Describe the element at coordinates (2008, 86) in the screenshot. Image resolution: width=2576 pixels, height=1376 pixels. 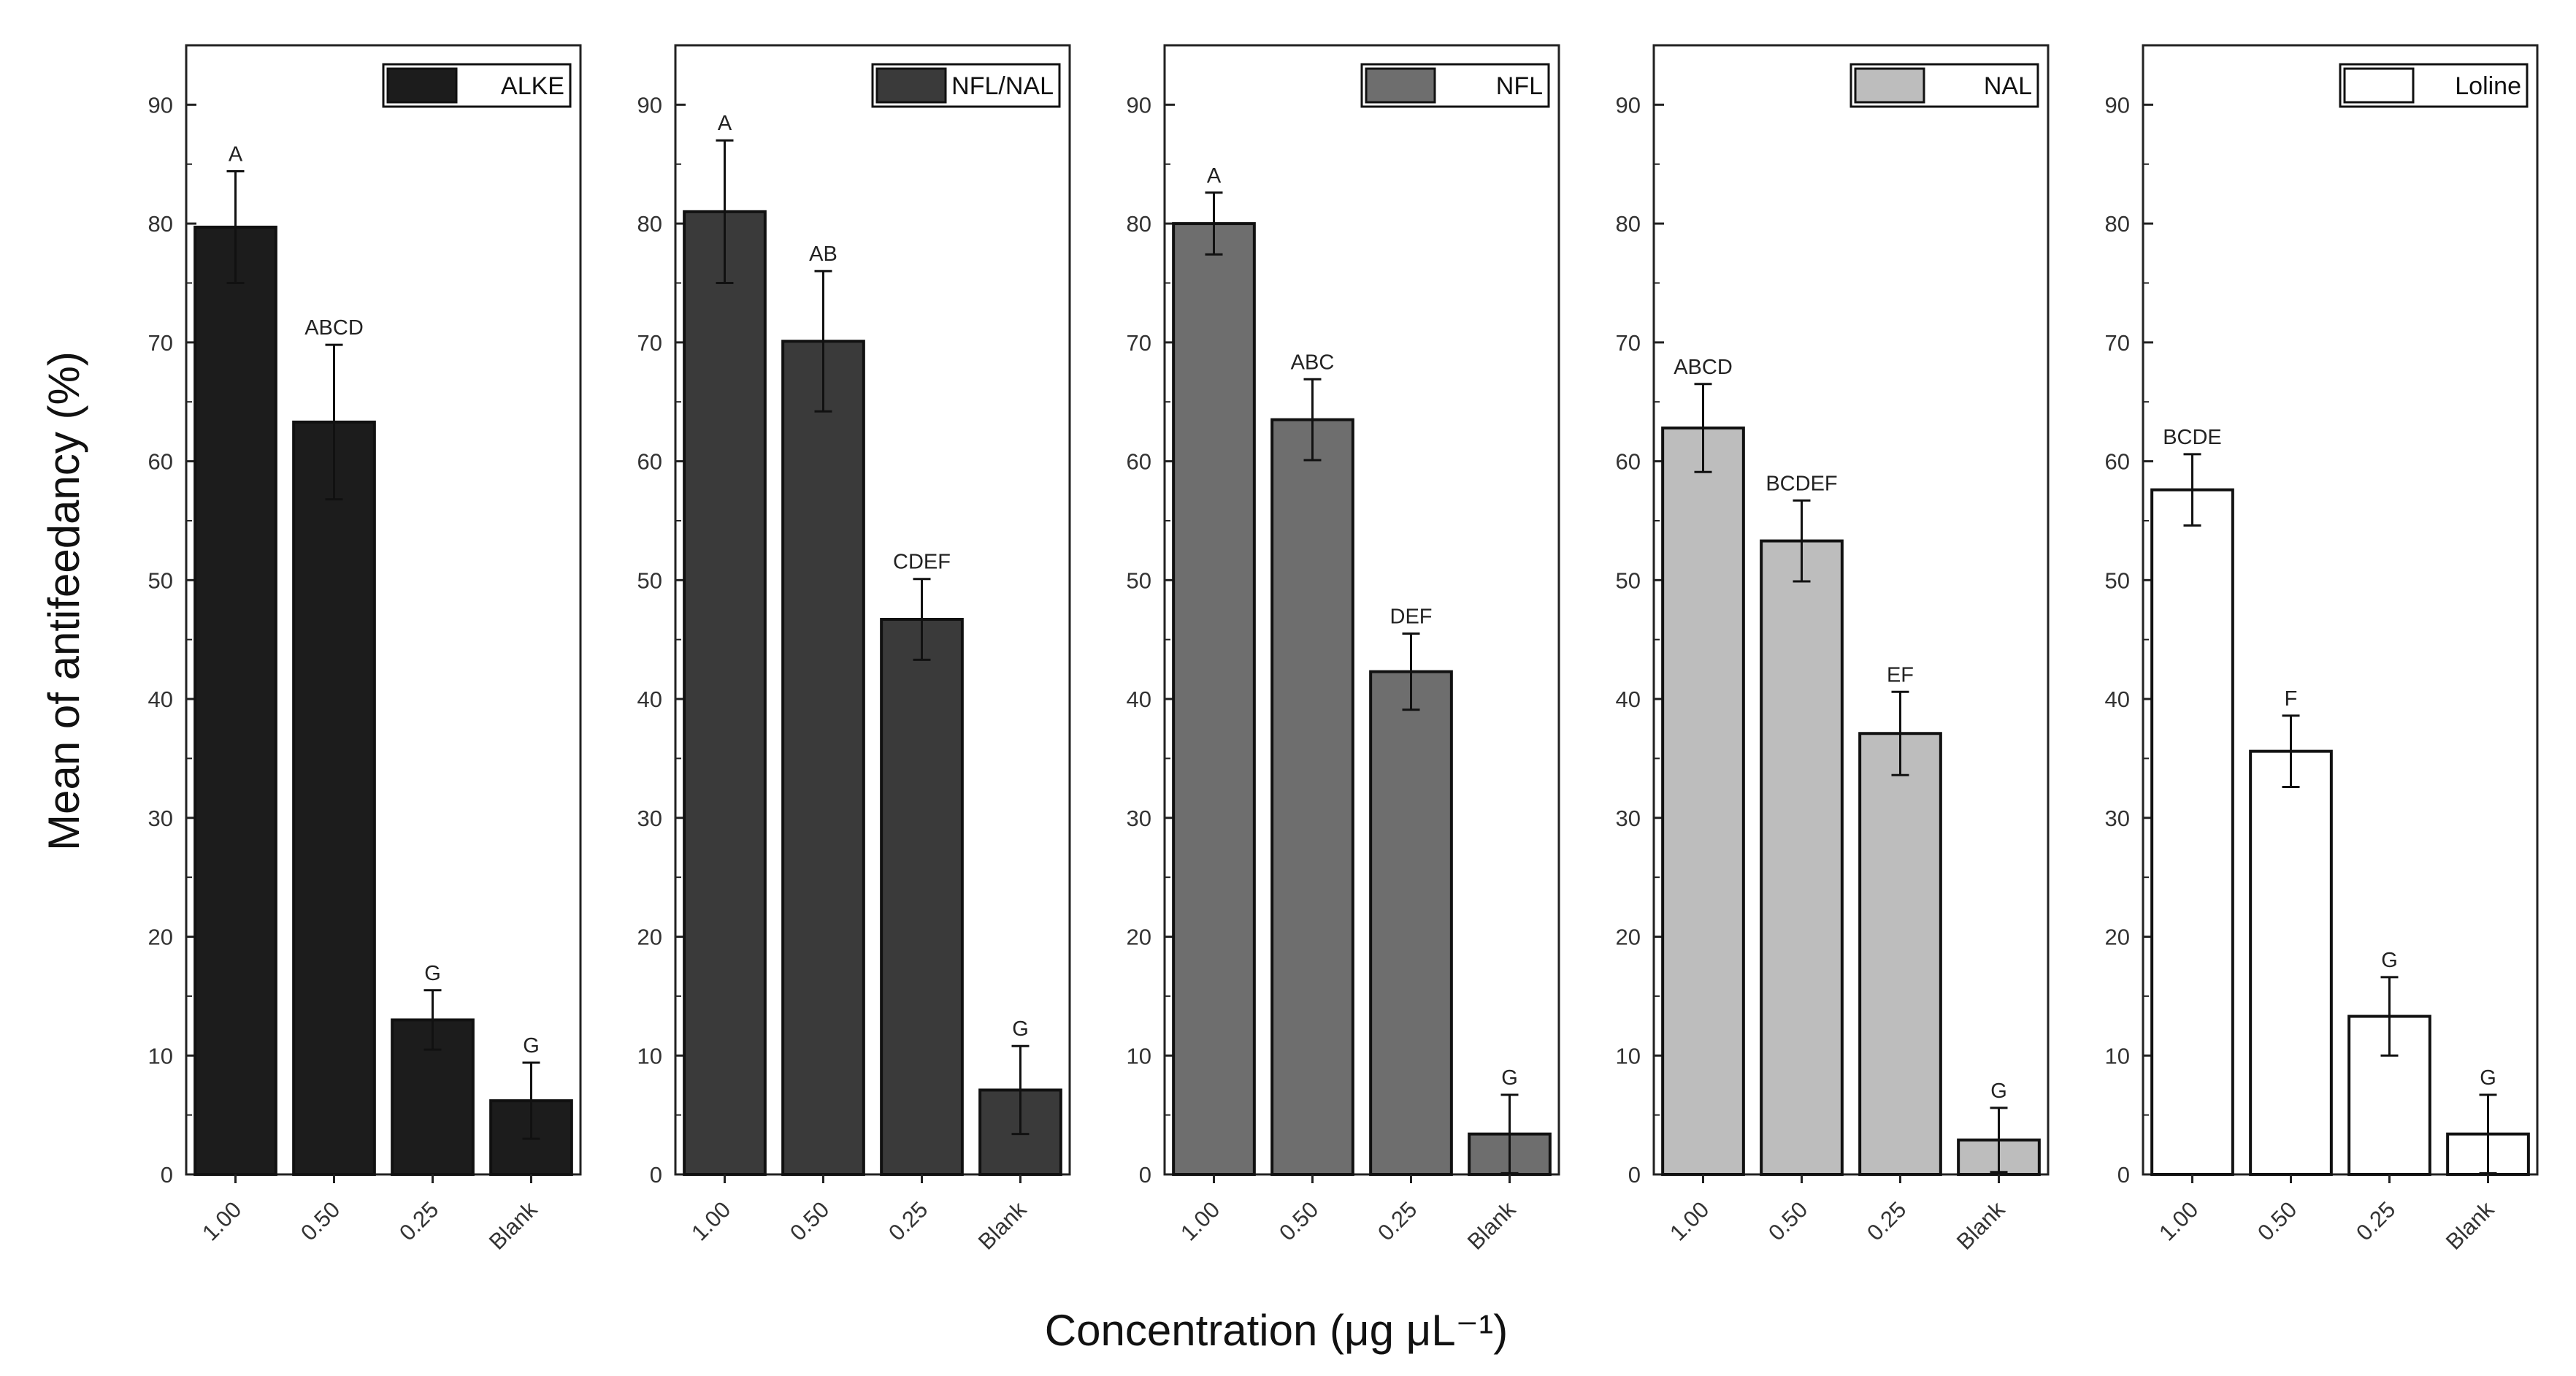
I see `legend-label: NAL` at that location.